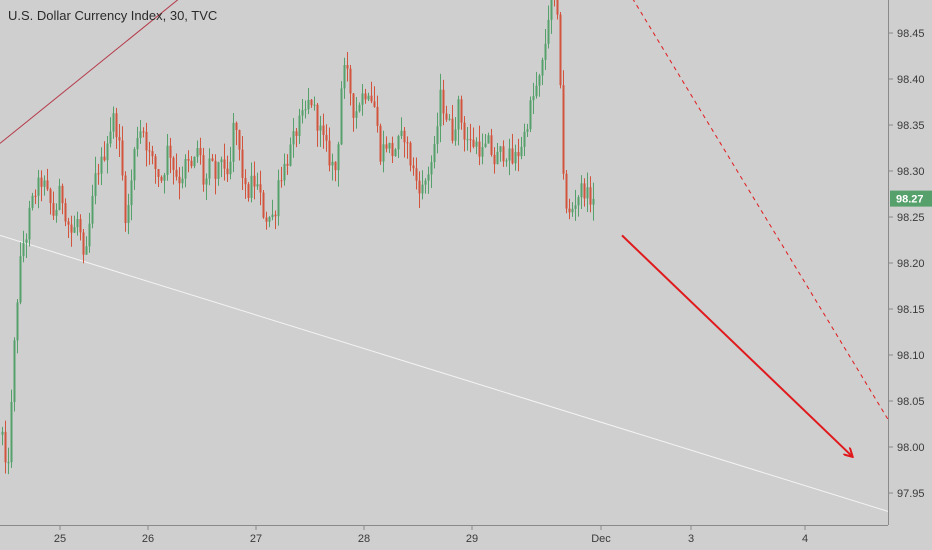  I want to click on price-tick-label: 98.25, so click(911, 218).